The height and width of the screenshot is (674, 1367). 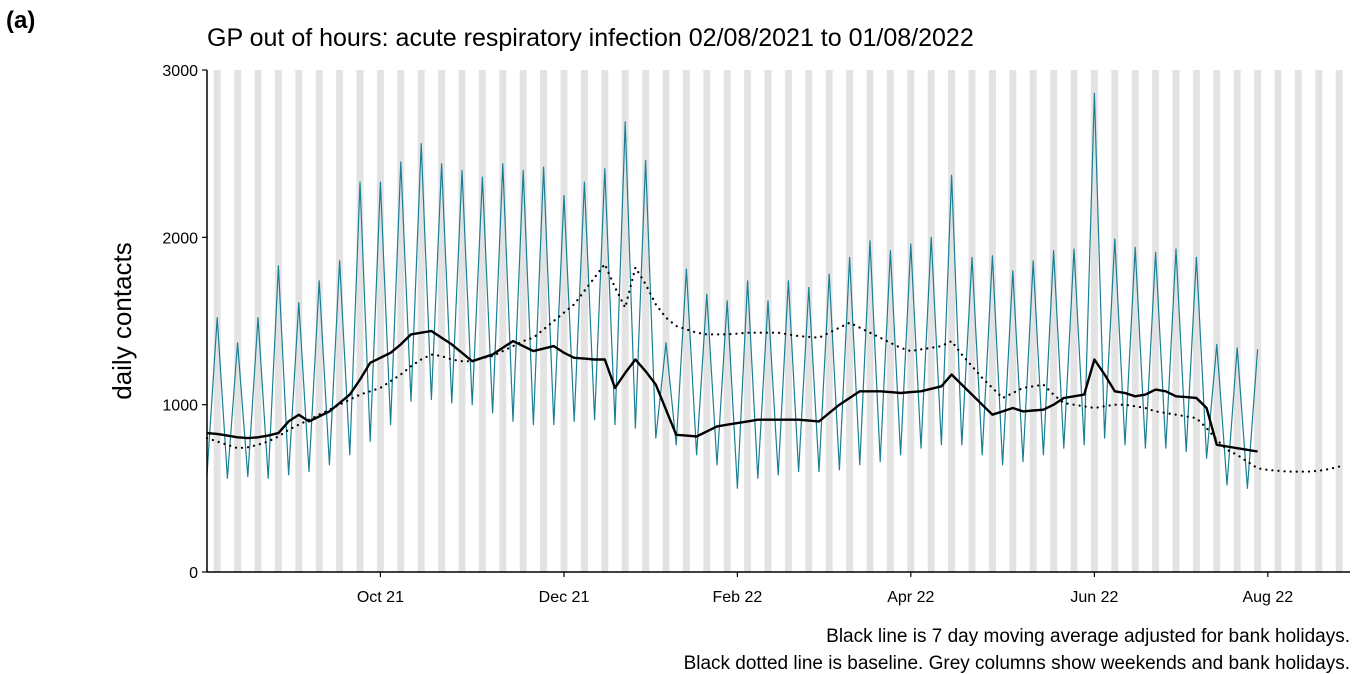 What do you see at coordinates (180, 71) in the screenshot?
I see `y-tick-label: 3000` at bounding box center [180, 71].